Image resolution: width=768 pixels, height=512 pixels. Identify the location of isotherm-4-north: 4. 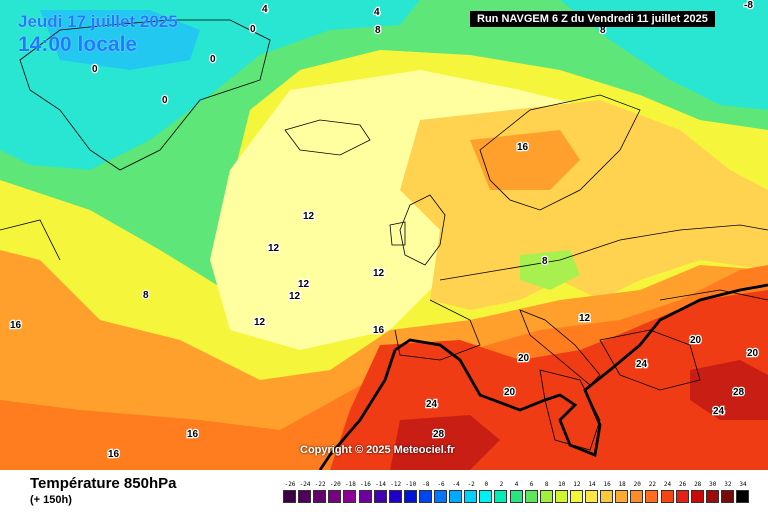
(377, 12).